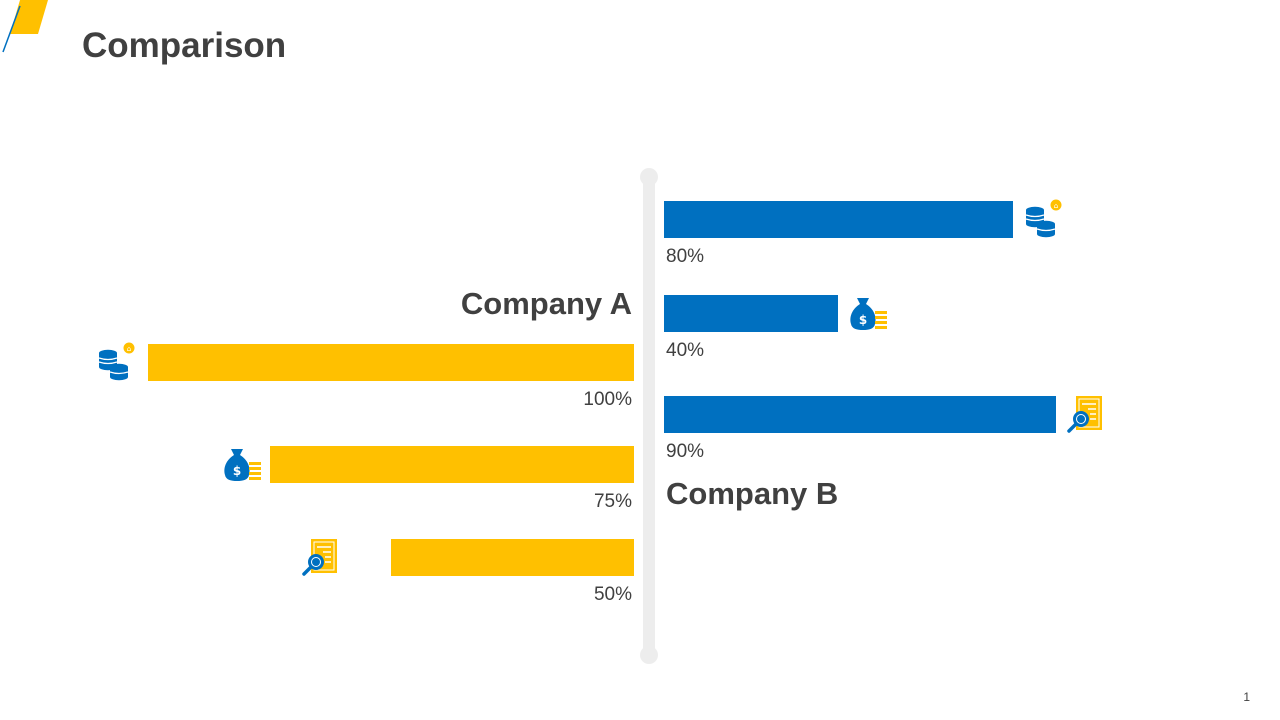 The height and width of the screenshot is (720, 1280). Describe the element at coordinates (546, 303) in the screenshot. I see `company-a-label: Company A` at that location.